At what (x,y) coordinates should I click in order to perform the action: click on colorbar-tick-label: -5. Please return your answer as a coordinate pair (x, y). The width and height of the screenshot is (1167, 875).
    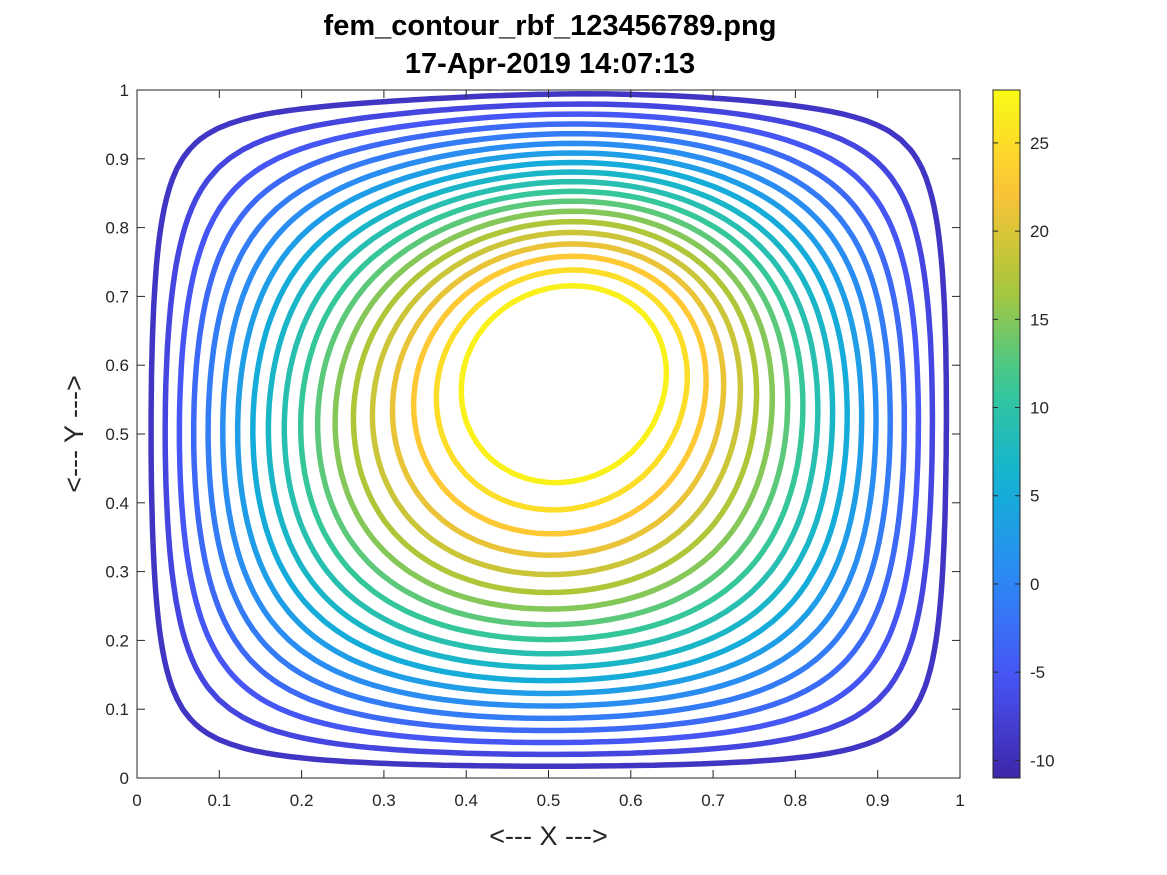
    Looking at the image, I should click on (1037, 672).